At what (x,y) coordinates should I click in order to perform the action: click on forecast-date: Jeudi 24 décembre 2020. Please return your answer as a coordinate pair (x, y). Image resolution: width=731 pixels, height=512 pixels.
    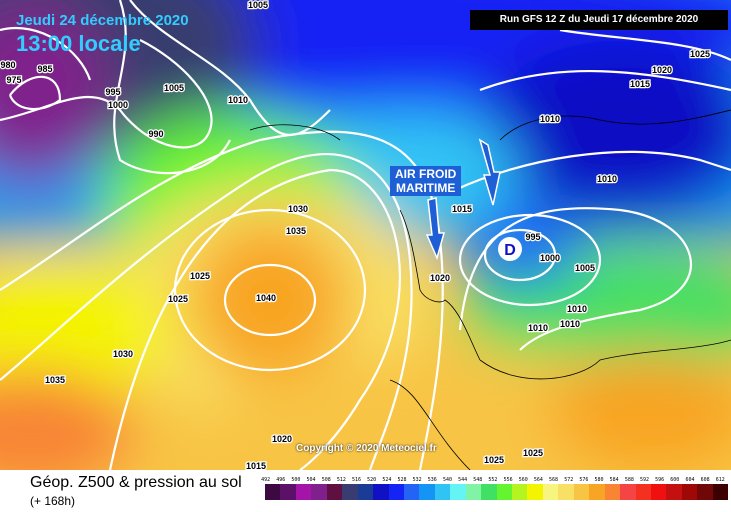
    Looking at the image, I should click on (102, 20).